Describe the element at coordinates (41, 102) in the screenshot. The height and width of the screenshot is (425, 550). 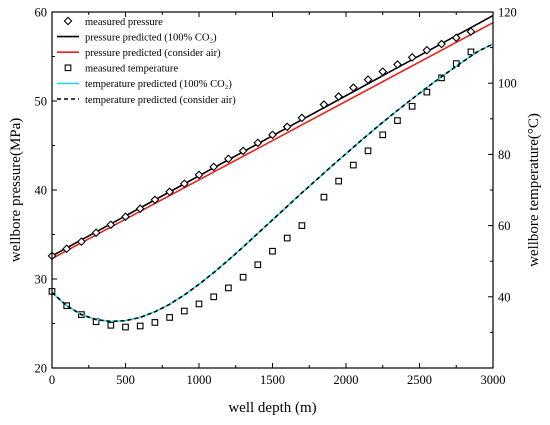
I see `y-left-tick-label: 50` at that location.